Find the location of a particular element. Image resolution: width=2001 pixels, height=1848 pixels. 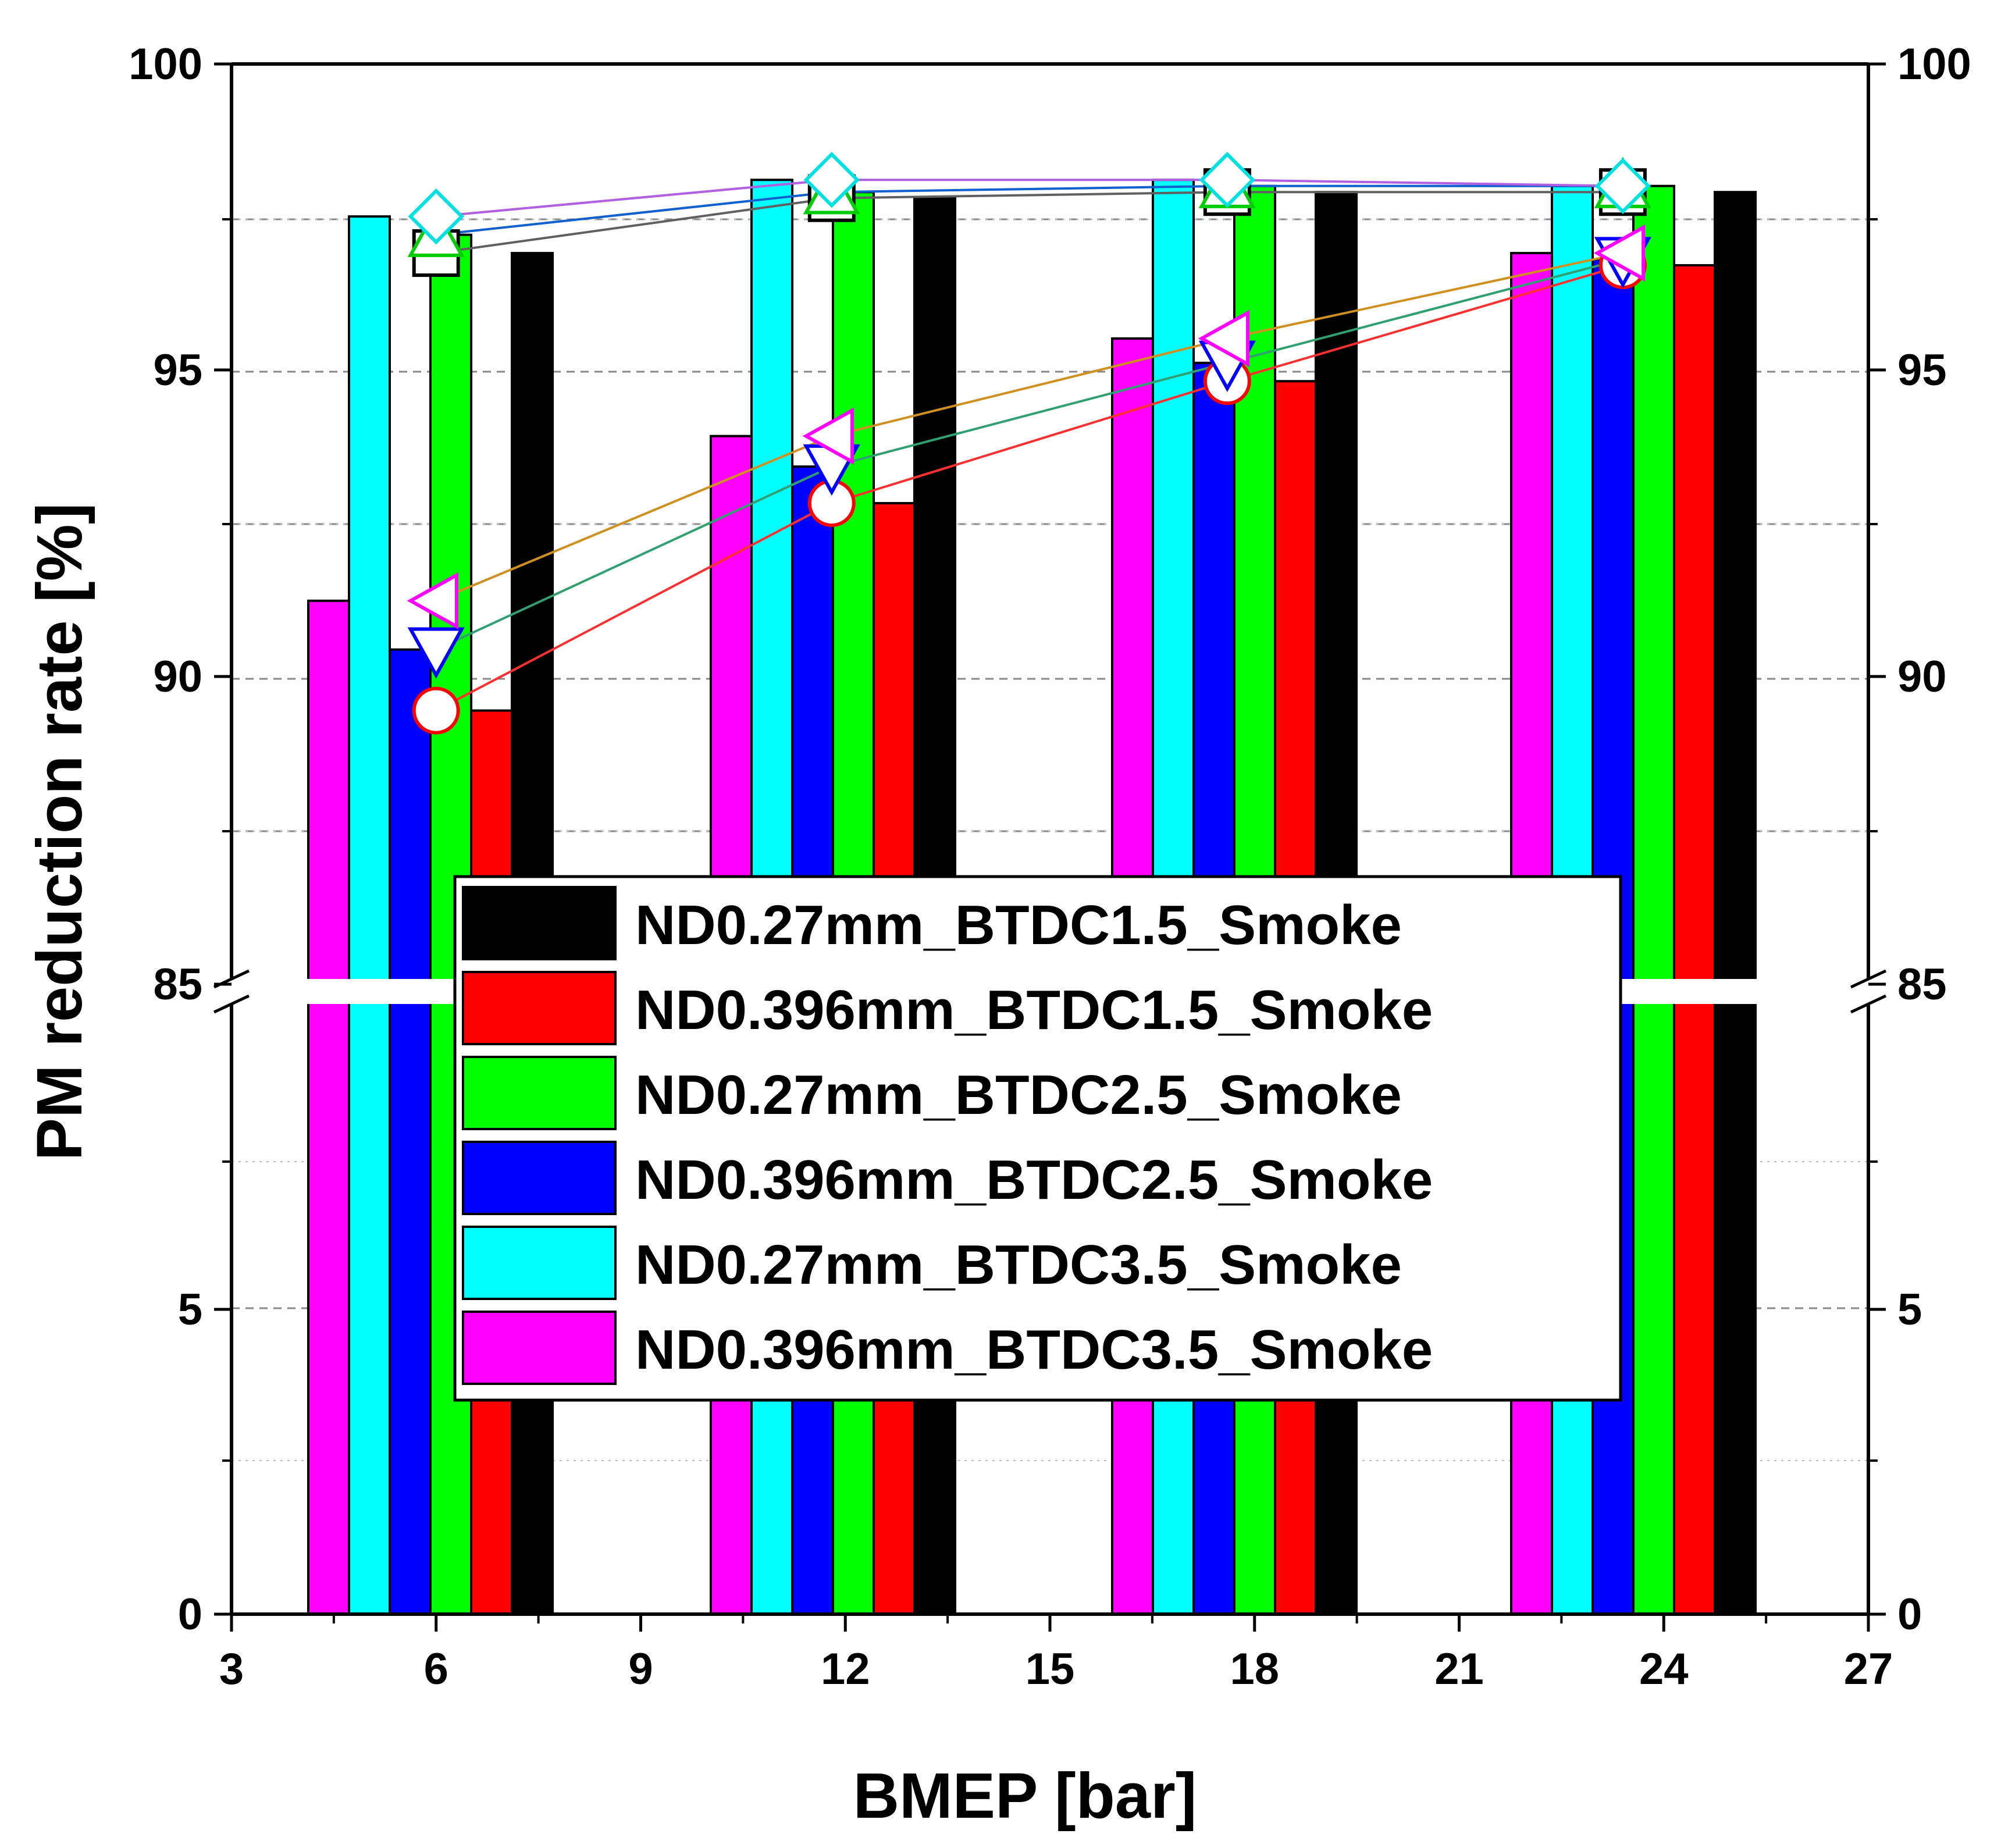

line-ND0.27mm_BTDC1.5_Smoke is located at coordinates (1029, 223).